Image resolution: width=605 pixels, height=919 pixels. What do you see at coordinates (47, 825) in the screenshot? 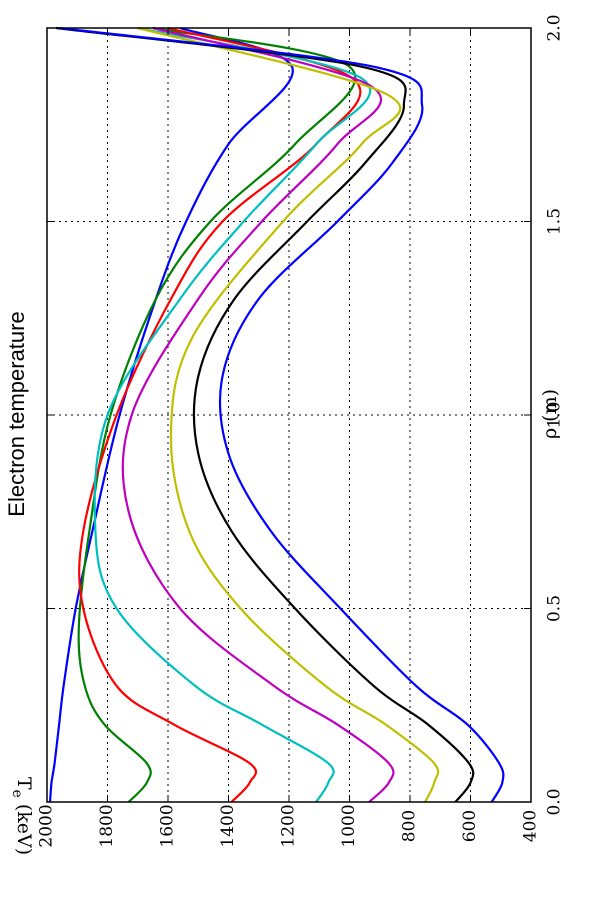
I see `y-tick-label: 2000` at bounding box center [47, 825].